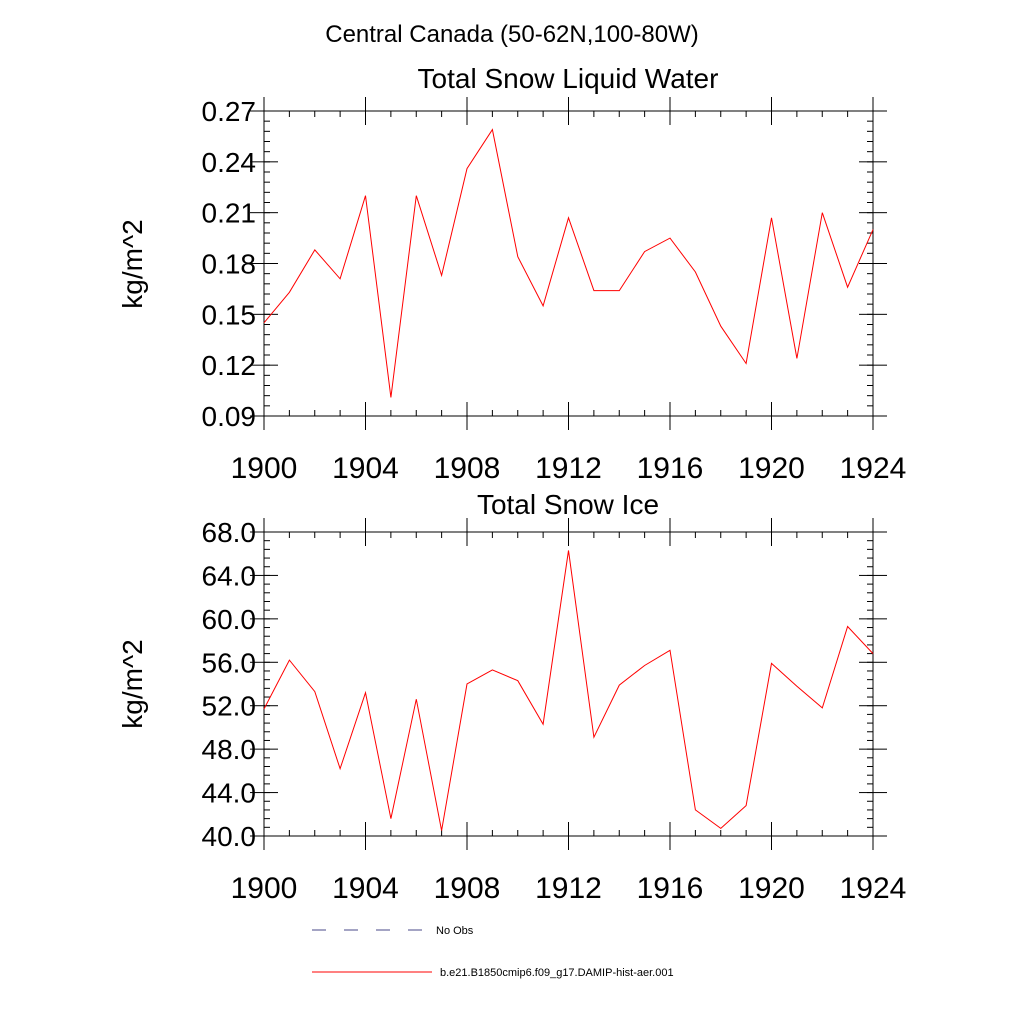 Image resolution: width=1024 pixels, height=1024 pixels. Describe the element at coordinates (229, 111) in the screenshot. I see `y-tick-label: 0.27` at that location.